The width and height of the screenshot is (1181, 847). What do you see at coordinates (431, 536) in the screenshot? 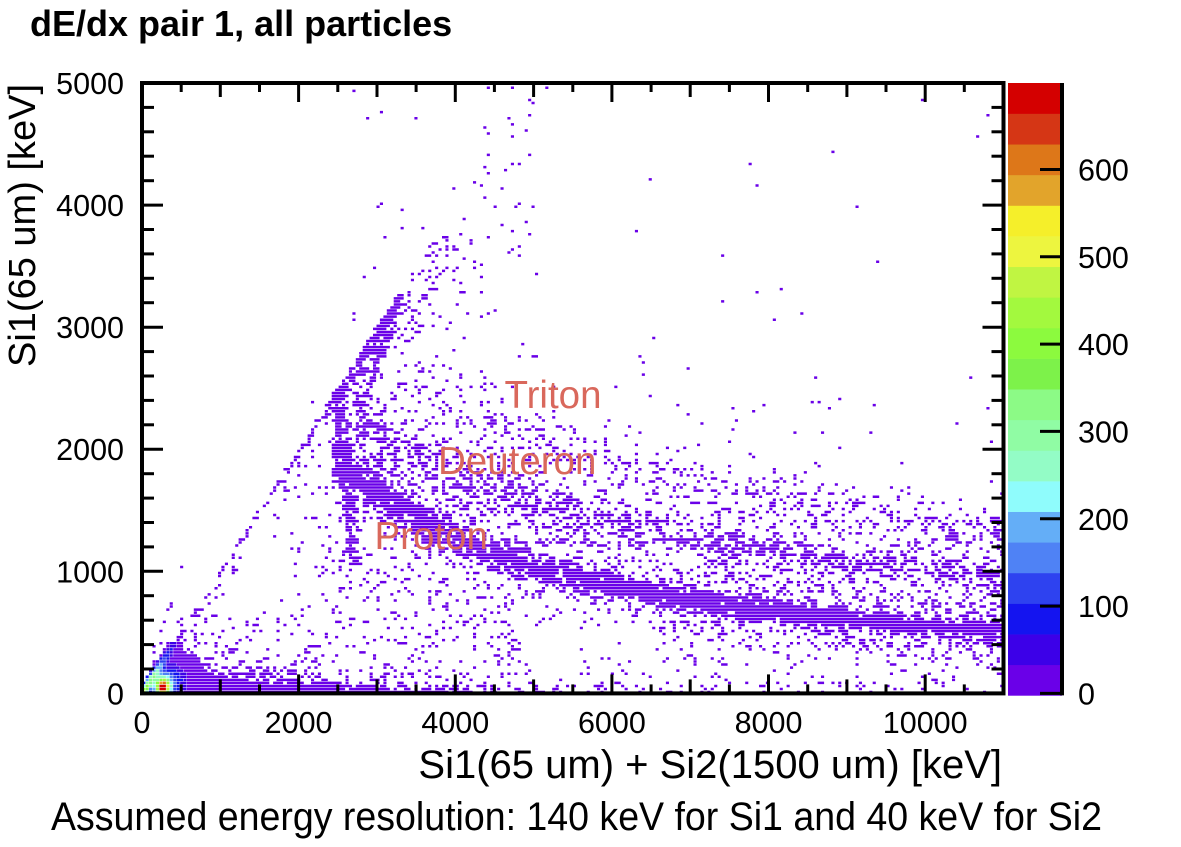
I see `svg-text: Proton` at bounding box center [431, 536].